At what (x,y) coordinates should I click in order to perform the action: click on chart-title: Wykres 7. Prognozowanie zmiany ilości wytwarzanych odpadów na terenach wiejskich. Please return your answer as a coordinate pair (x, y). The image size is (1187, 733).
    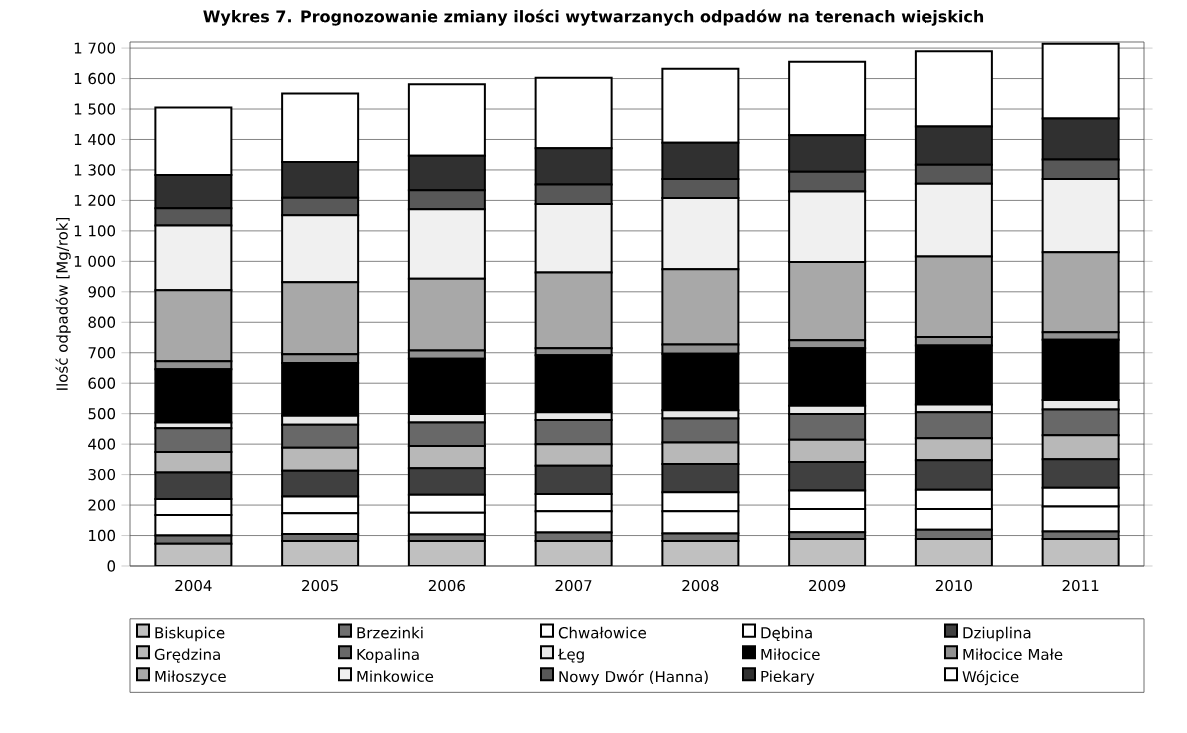
    Looking at the image, I should click on (593, 17).